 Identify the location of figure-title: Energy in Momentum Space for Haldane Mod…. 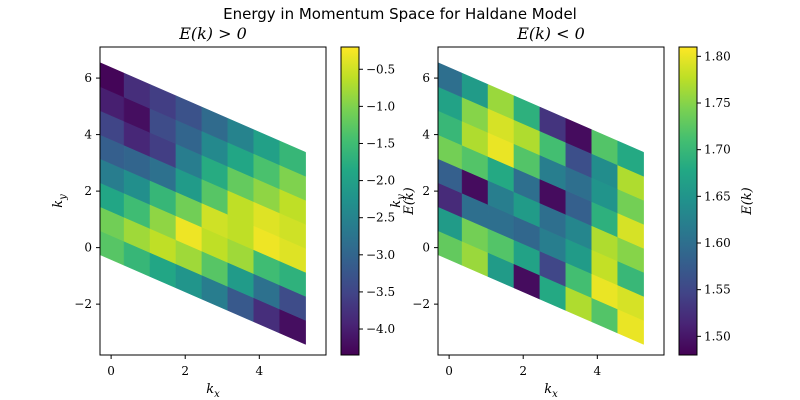
(400, 14).